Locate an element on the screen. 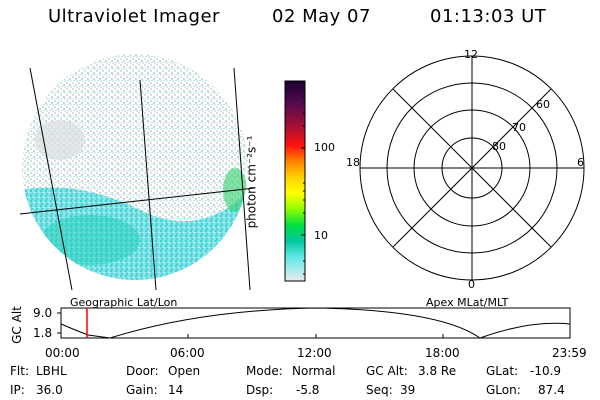 The height and width of the screenshot is (400, 600). altitude-xtick-4: 23:59 is located at coordinates (569, 353).